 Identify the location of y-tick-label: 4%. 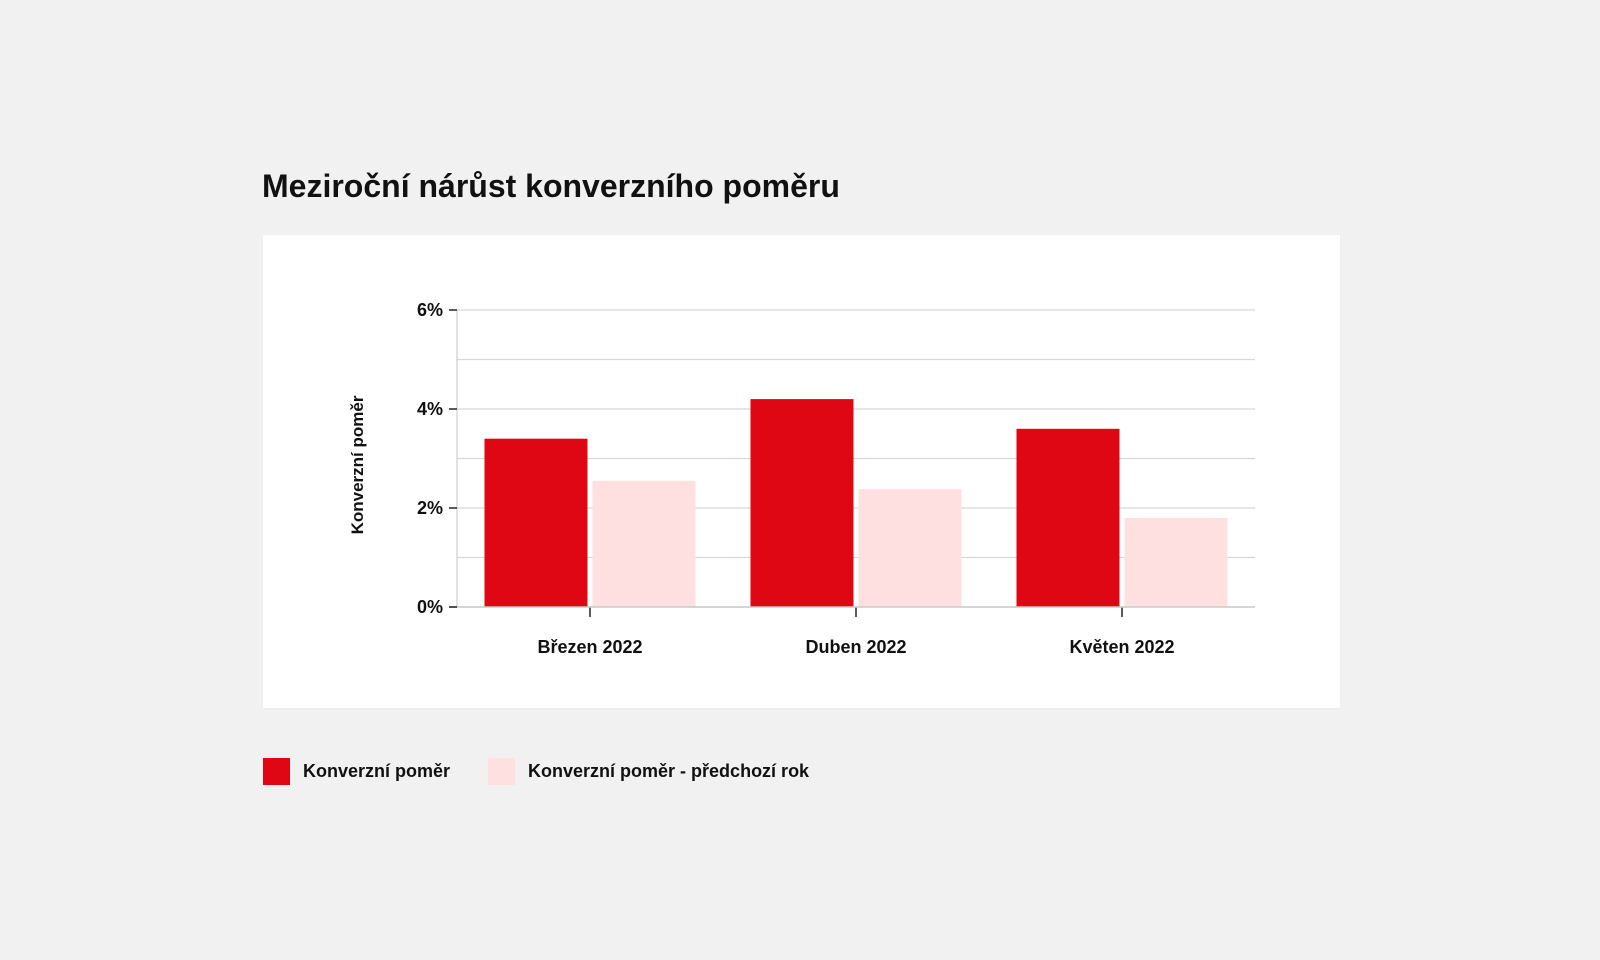
(430, 409).